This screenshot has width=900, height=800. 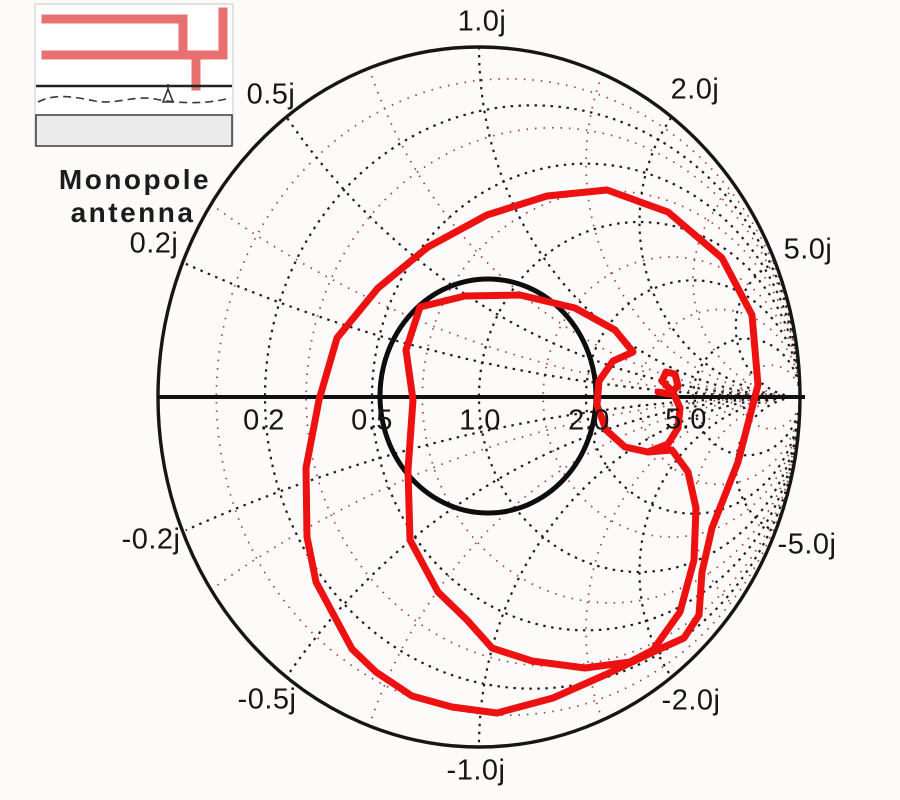 What do you see at coordinates (168, 93) in the screenshot?
I see `antenna-feed-symbol` at bounding box center [168, 93].